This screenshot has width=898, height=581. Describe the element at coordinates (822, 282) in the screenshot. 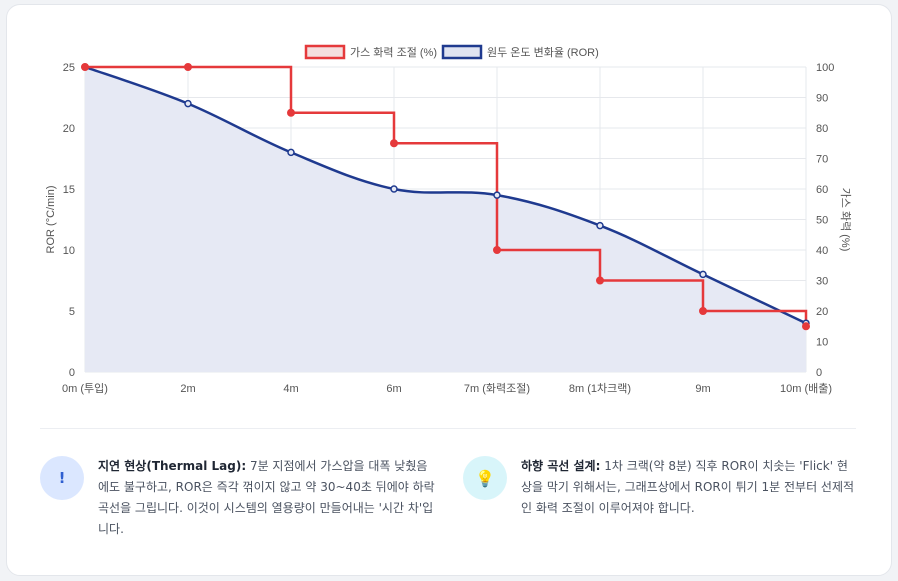

I see `y2-tick-label: 30` at that location.